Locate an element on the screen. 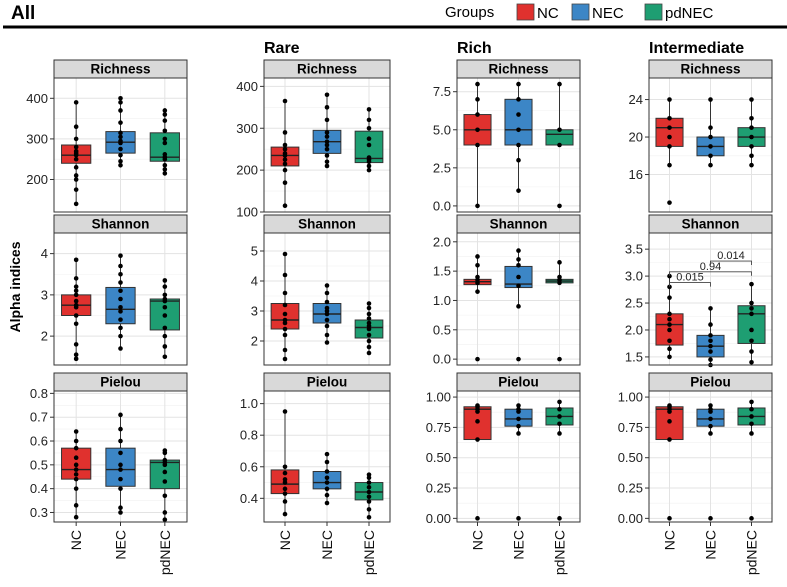 This screenshot has height=587, width=787. panel-strip-label-all-pielou: Pielou is located at coordinates (120, 382).